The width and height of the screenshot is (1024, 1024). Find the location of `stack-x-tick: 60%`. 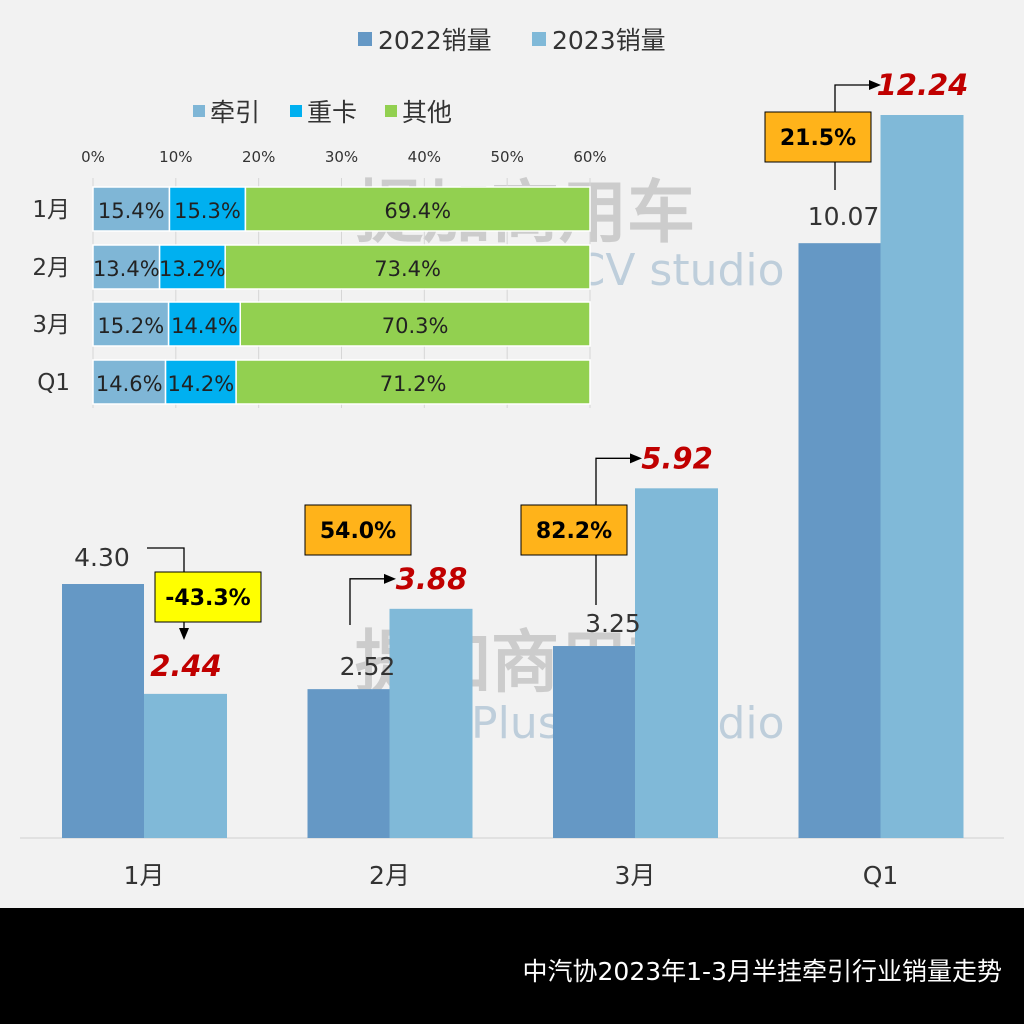

stack-x-tick: 60% is located at coordinates (589, 157).